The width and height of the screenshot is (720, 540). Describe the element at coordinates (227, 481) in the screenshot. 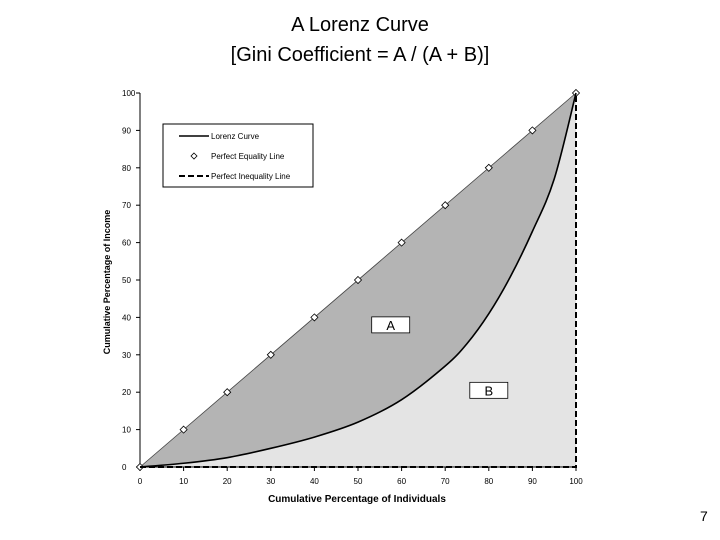

I see `x-tick-label: 20` at that location.